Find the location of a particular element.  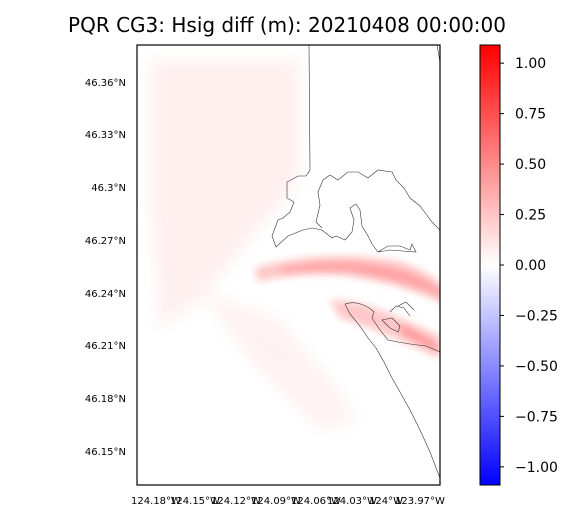

lon-label: 124.06°W is located at coordinates (316, 501).